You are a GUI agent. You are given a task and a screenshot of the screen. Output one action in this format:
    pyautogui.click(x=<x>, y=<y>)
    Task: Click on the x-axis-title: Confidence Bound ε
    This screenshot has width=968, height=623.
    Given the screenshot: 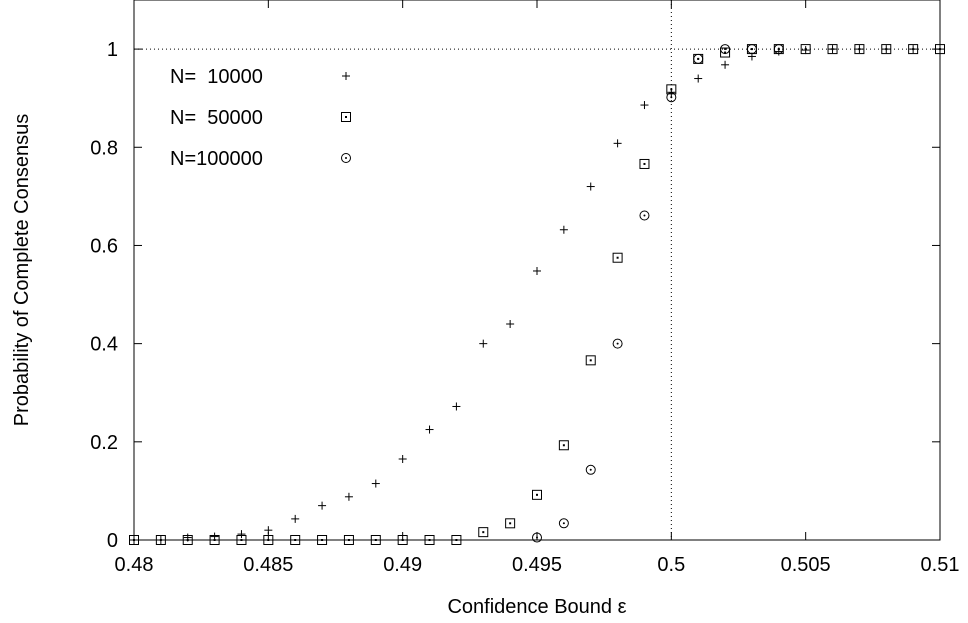 What is the action you would take?
    pyautogui.click(x=536, y=607)
    